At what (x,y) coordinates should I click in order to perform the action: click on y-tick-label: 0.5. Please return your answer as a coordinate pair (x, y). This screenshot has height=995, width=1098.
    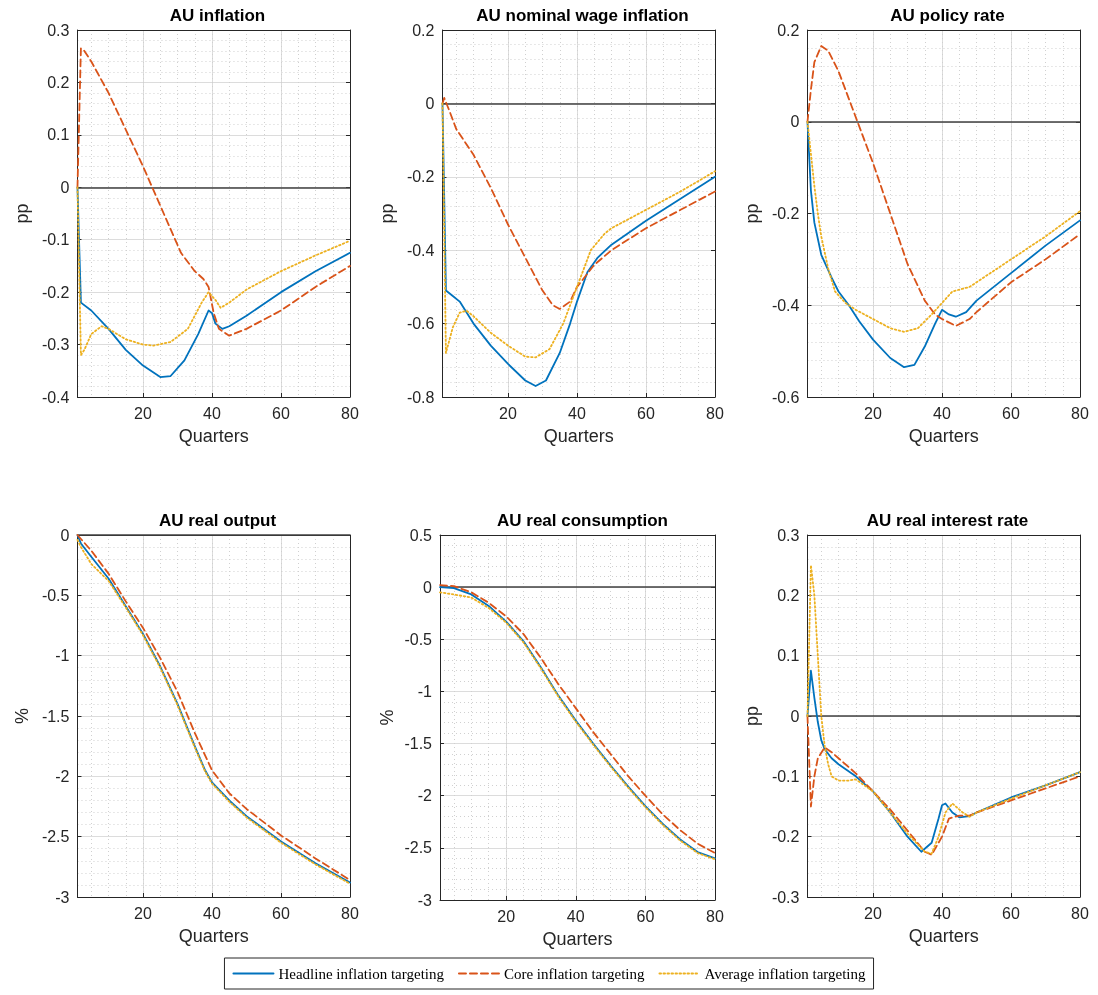
    Looking at the image, I should click on (421, 535).